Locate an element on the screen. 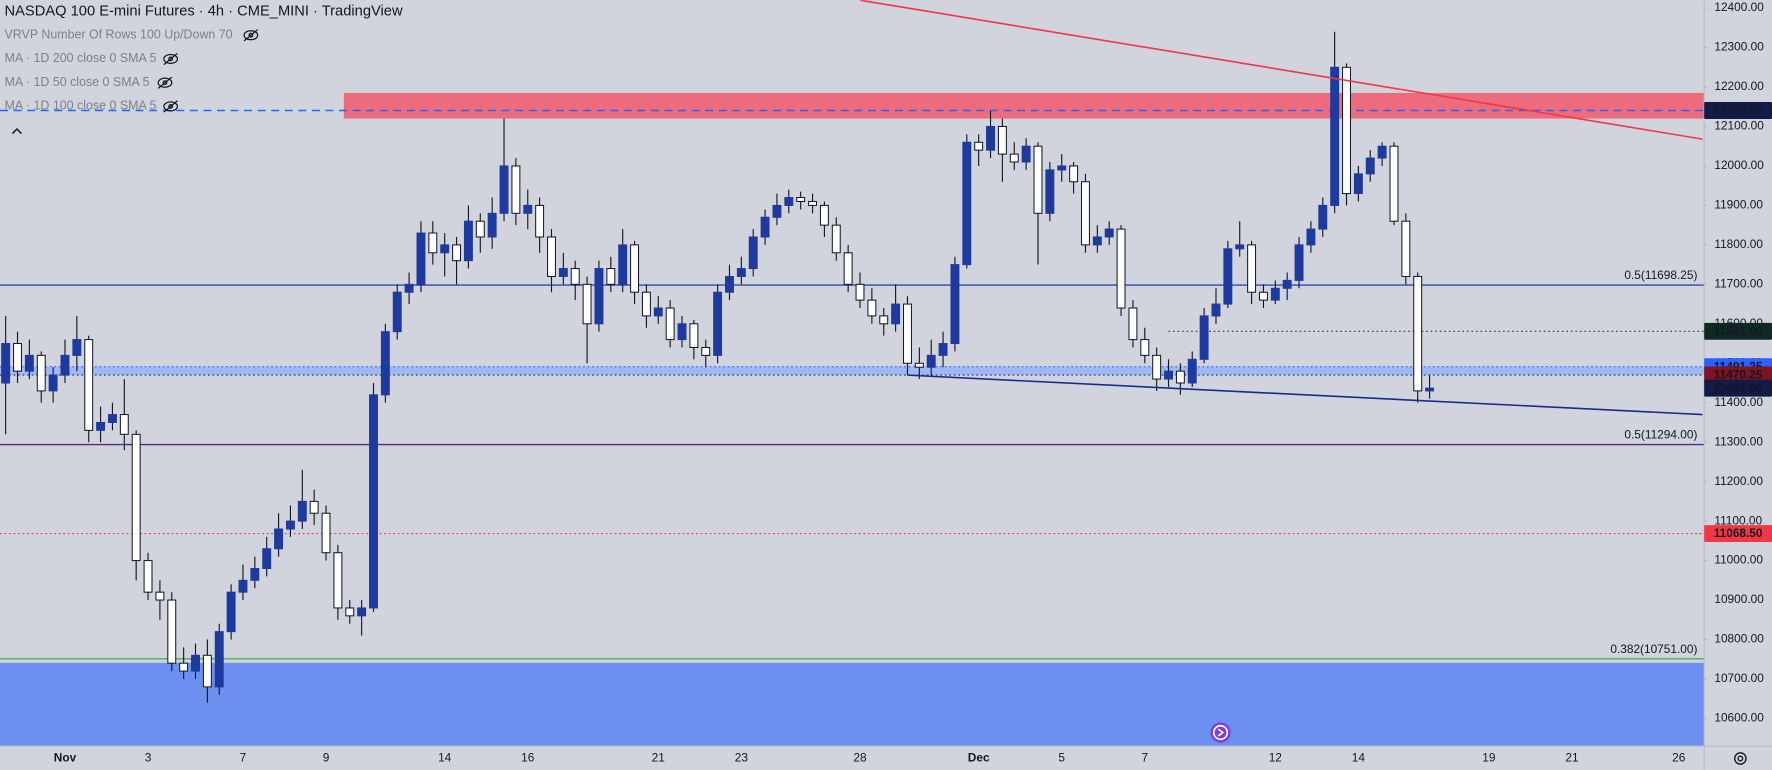  y-tick-label: 12000.00 is located at coordinates (1739, 165).